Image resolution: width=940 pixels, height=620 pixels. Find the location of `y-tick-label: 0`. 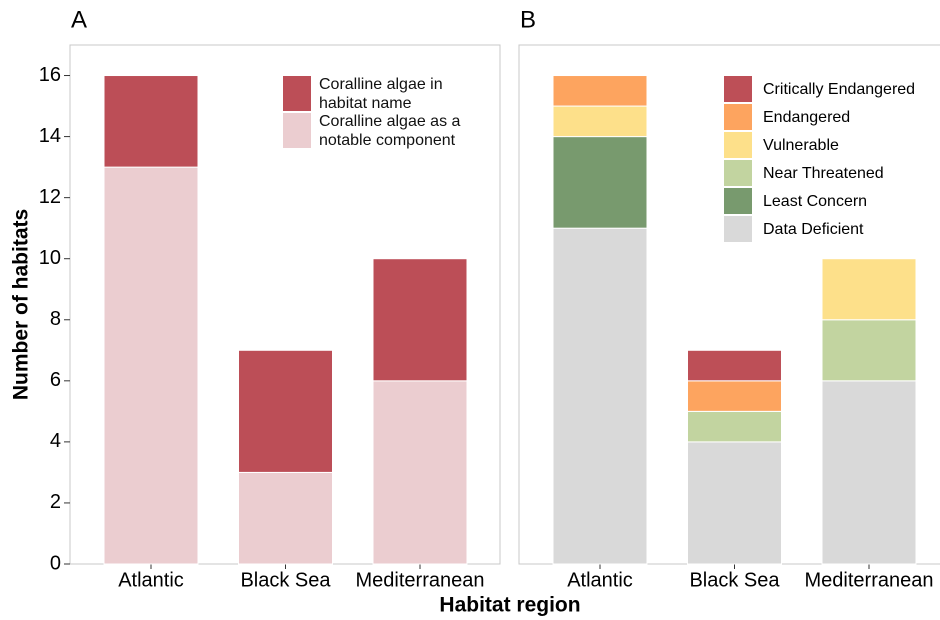

y-tick-label: 0 is located at coordinates (55, 563).